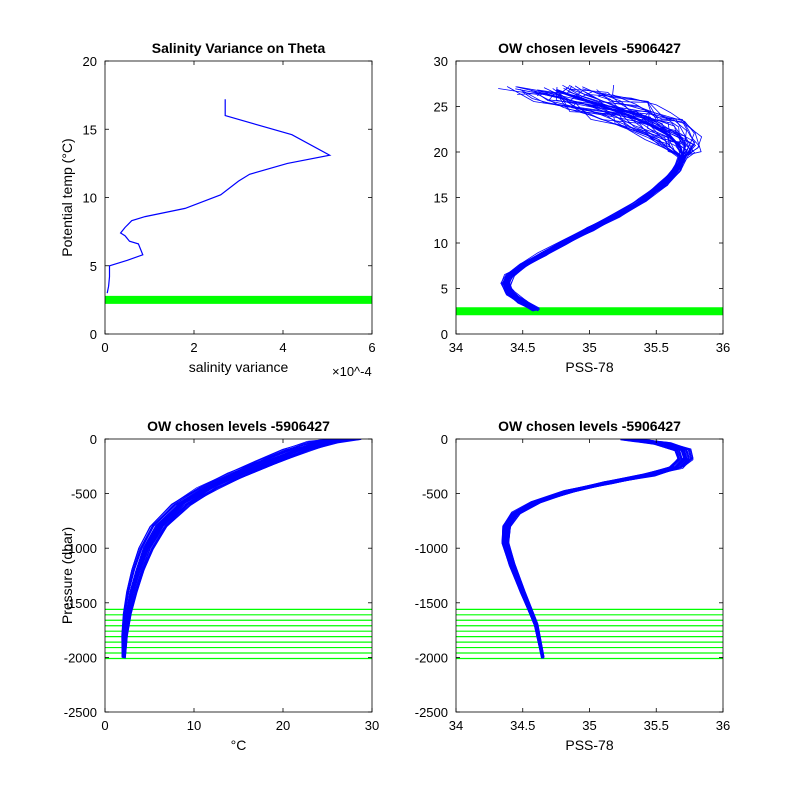 The width and height of the screenshot is (800, 800). Describe the element at coordinates (371, 347) in the screenshot. I see `x-tick-label: 6` at that location.